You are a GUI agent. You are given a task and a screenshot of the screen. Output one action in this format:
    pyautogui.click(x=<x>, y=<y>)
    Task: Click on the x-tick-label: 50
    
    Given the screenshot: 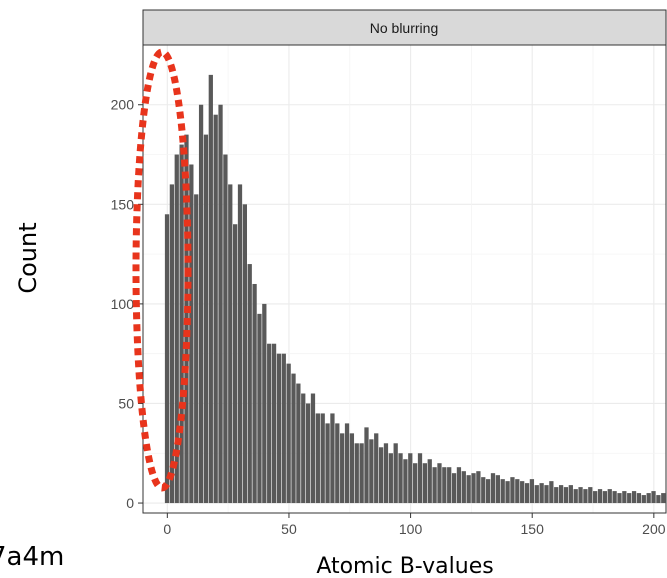 What is the action you would take?
    pyautogui.click(x=289, y=529)
    